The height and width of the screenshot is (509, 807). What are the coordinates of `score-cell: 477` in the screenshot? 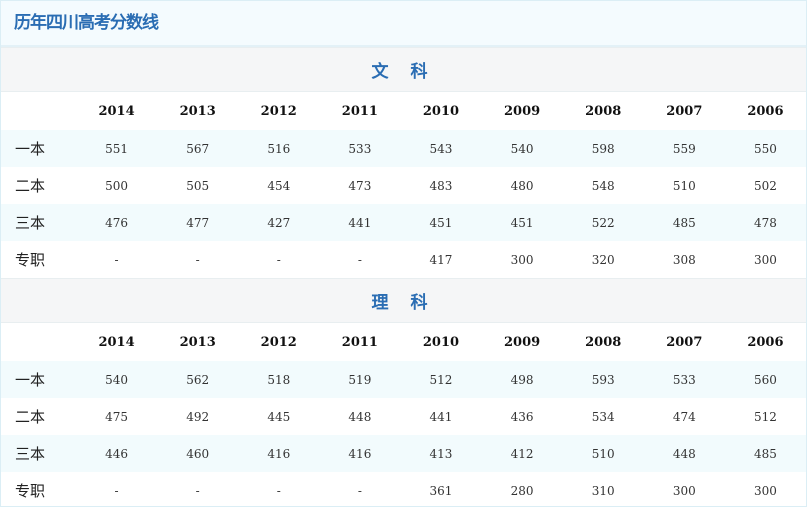 It's located at (198, 222).